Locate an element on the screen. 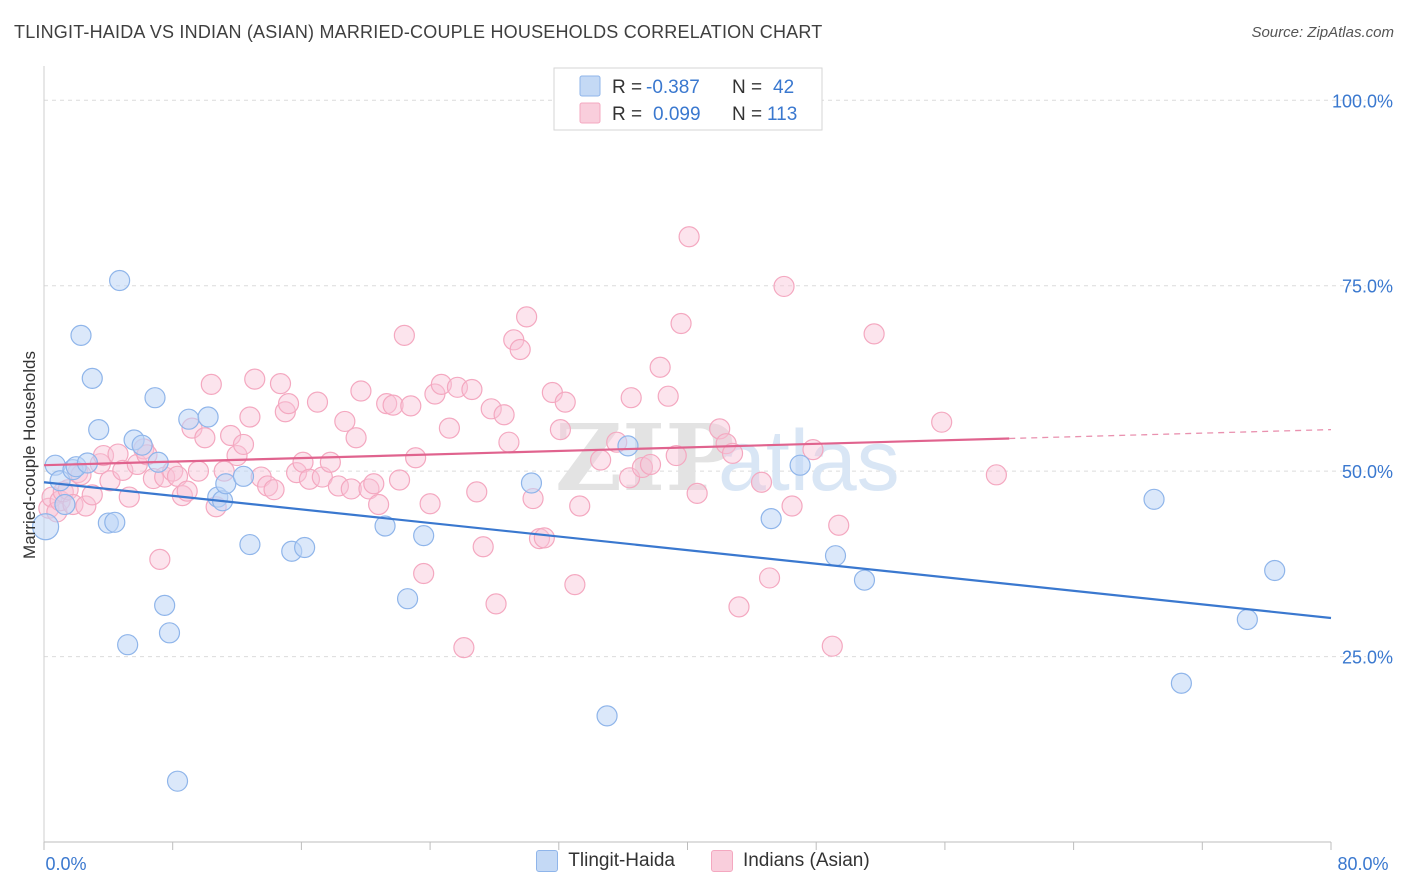 Image resolution: width=1406 pixels, height=892 pixels. stats-legend: R = -0.387 N = 42 R = 0.099 N = 113 is located at coordinates (688, 99).